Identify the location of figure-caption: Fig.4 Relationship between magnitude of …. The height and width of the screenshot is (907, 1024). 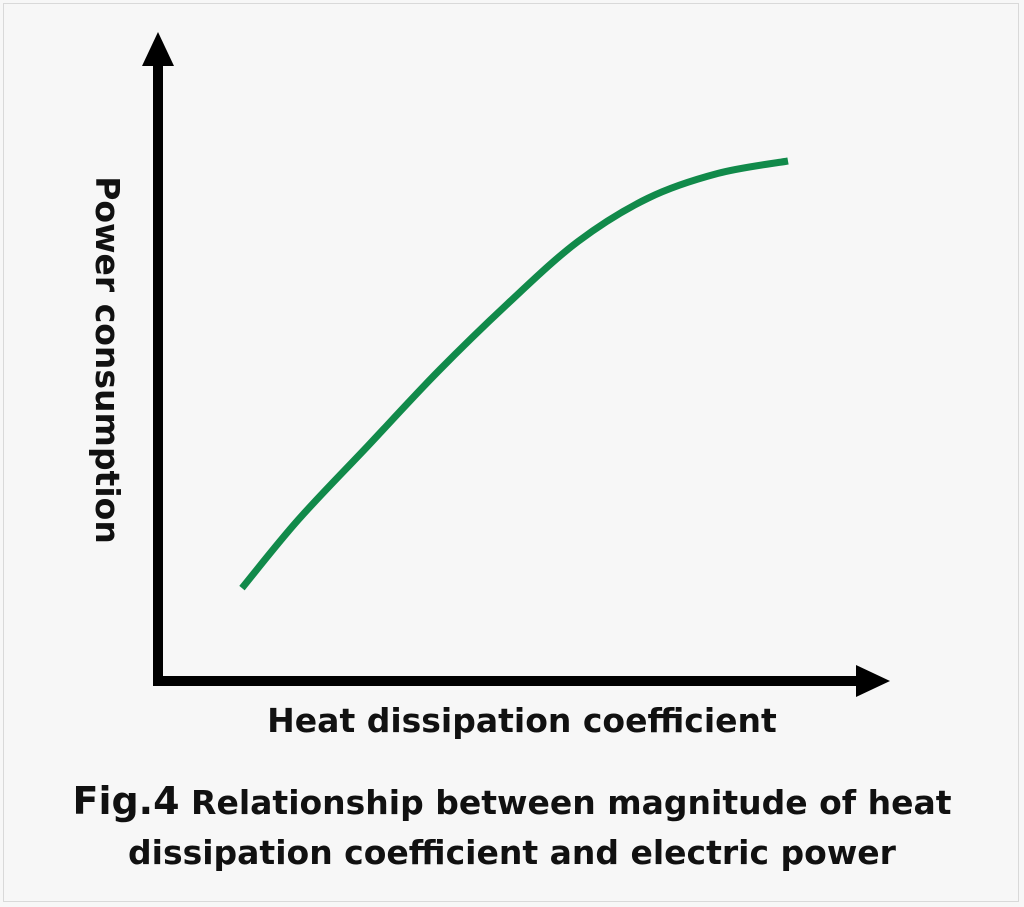
(512, 827).